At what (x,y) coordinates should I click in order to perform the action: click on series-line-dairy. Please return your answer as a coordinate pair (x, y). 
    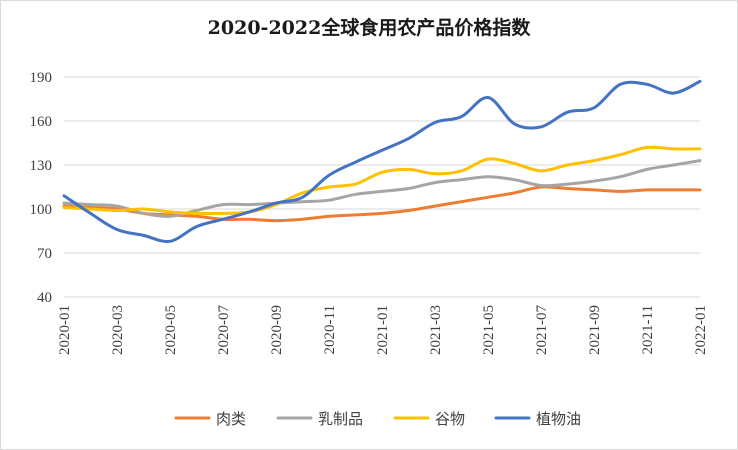
    Looking at the image, I should click on (382, 188).